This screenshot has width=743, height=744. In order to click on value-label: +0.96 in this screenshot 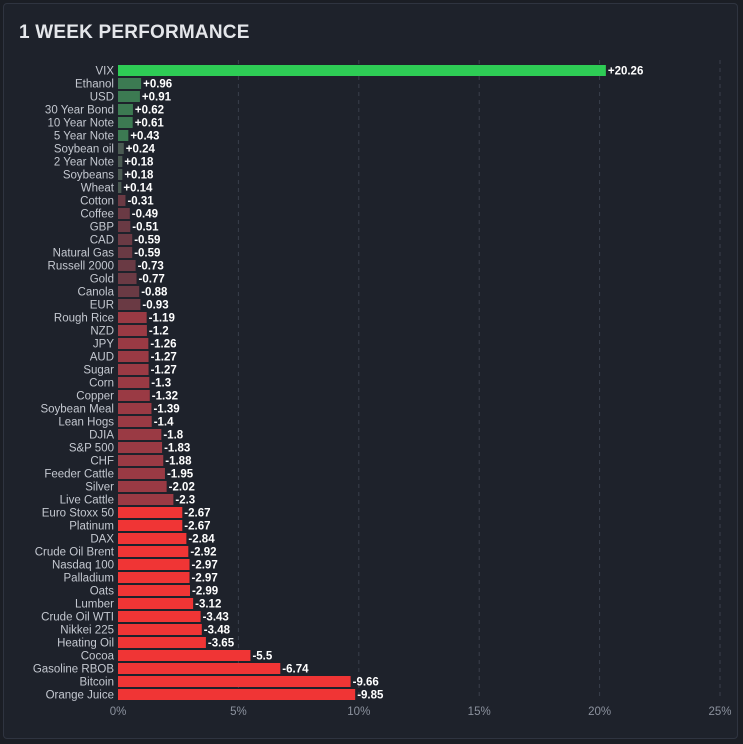, I will do `click(157, 85)`.